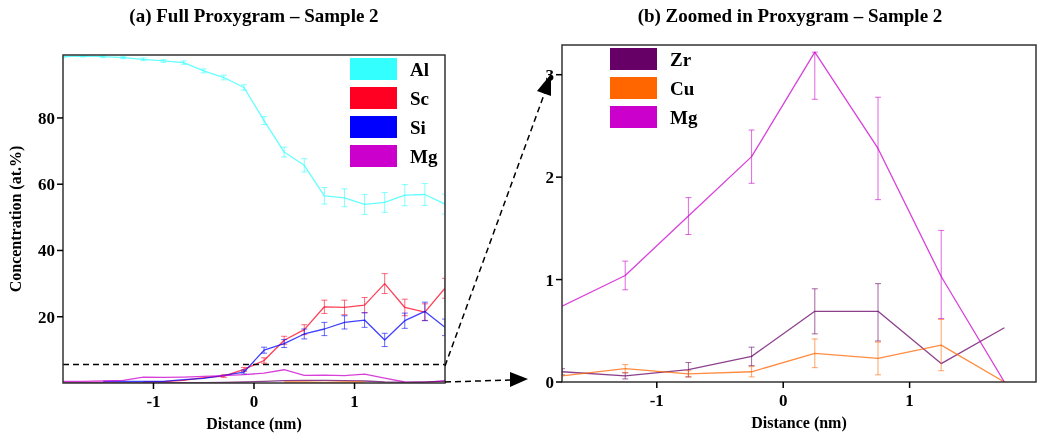 This screenshot has height=436, width=1037. Describe the element at coordinates (46, 118) in the screenshot. I see `y-tick-label: 80` at that location.